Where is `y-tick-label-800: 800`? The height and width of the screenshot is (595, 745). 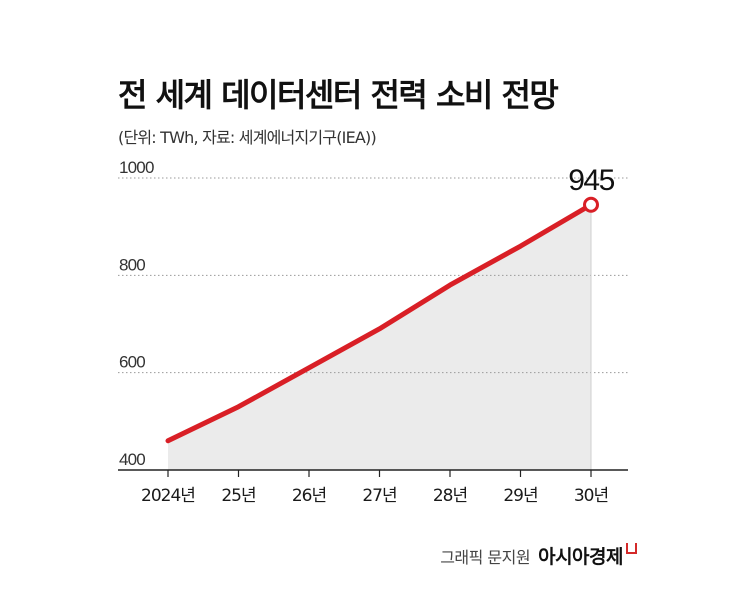
y-tick-label-800: 800 is located at coordinates (132, 264).